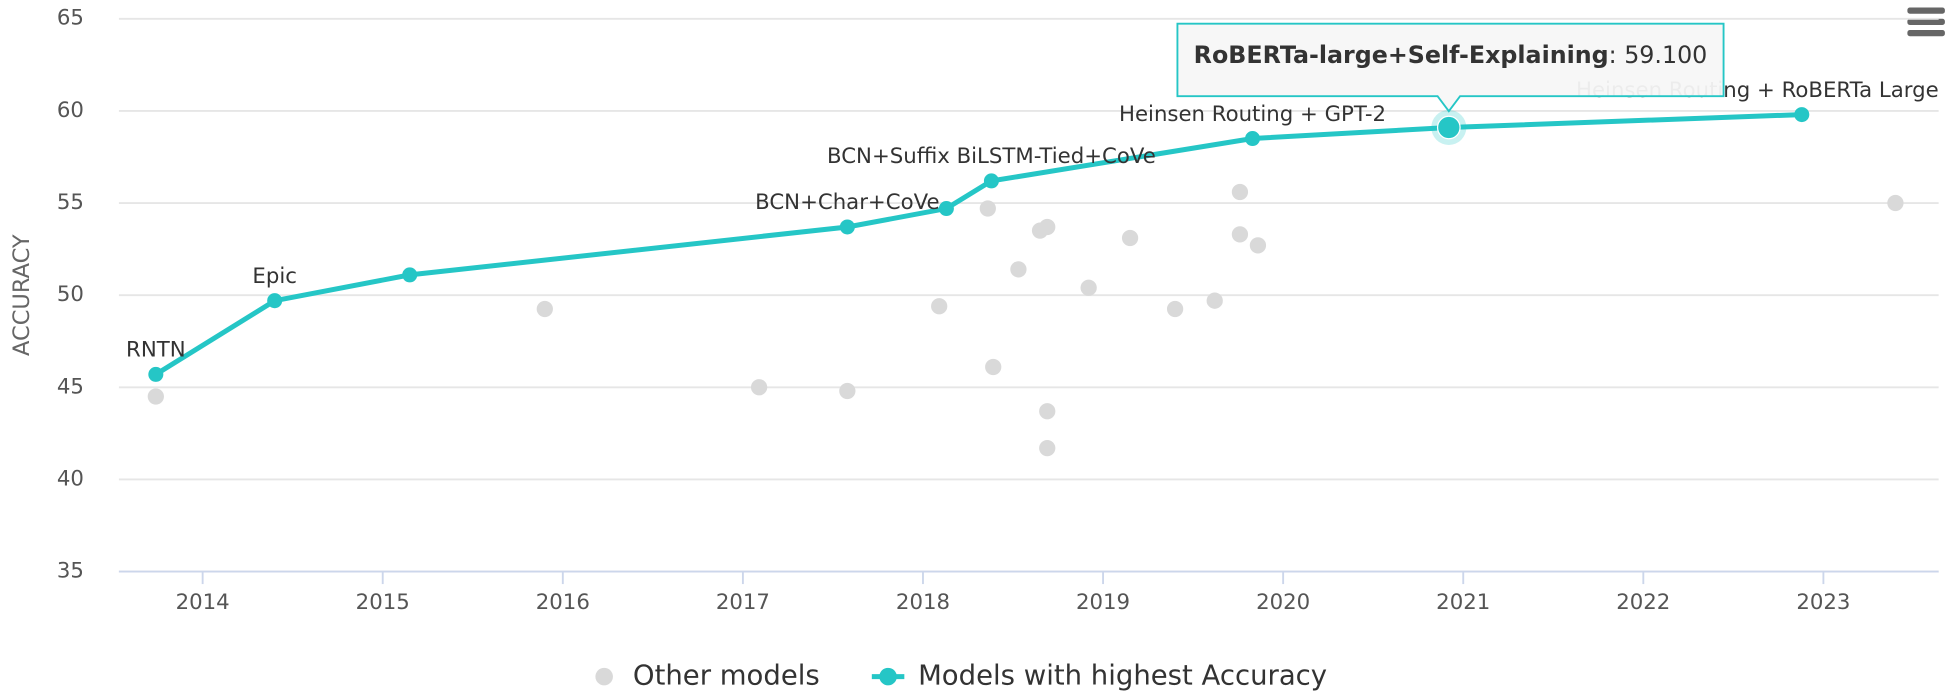 The height and width of the screenshot is (691, 1955). What do you see at coordinates (274, 276) in the screenshot?
I see `data-label: Epic` at bounding box center [274, 276].